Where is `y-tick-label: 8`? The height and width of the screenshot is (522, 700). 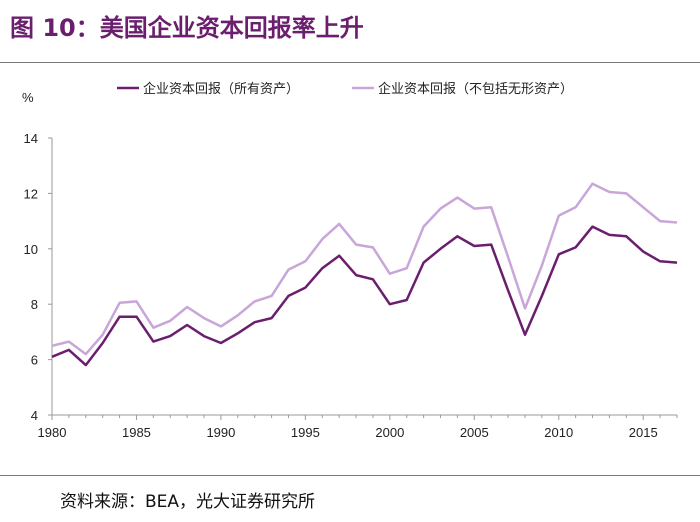
y-tick-label: 8 is located at coordinates (34, 304).